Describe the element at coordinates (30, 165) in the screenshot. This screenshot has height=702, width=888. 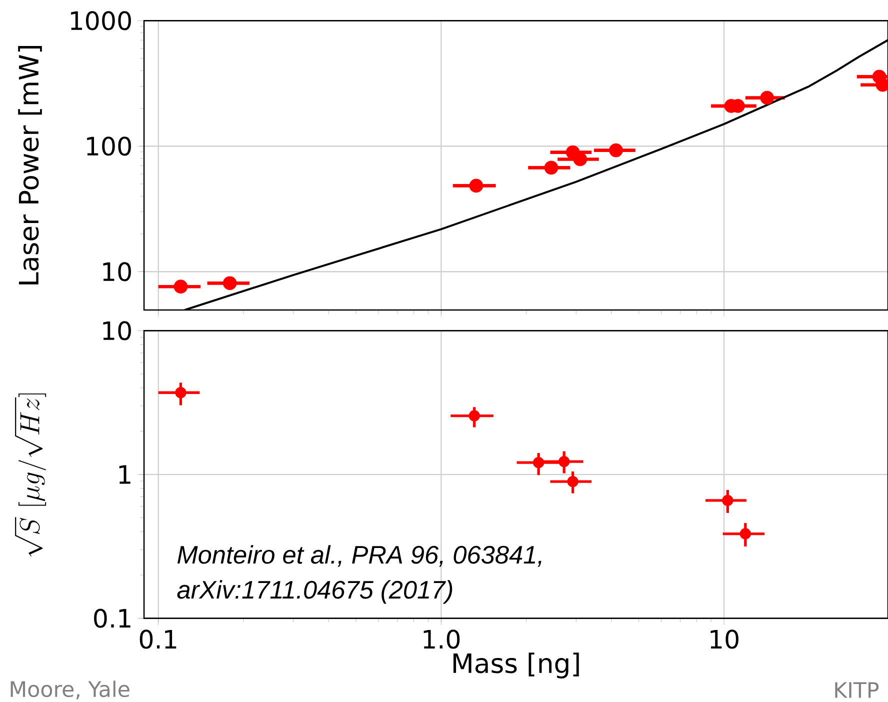
I see `y-axis-title: Laser Power [mW]` at that location.